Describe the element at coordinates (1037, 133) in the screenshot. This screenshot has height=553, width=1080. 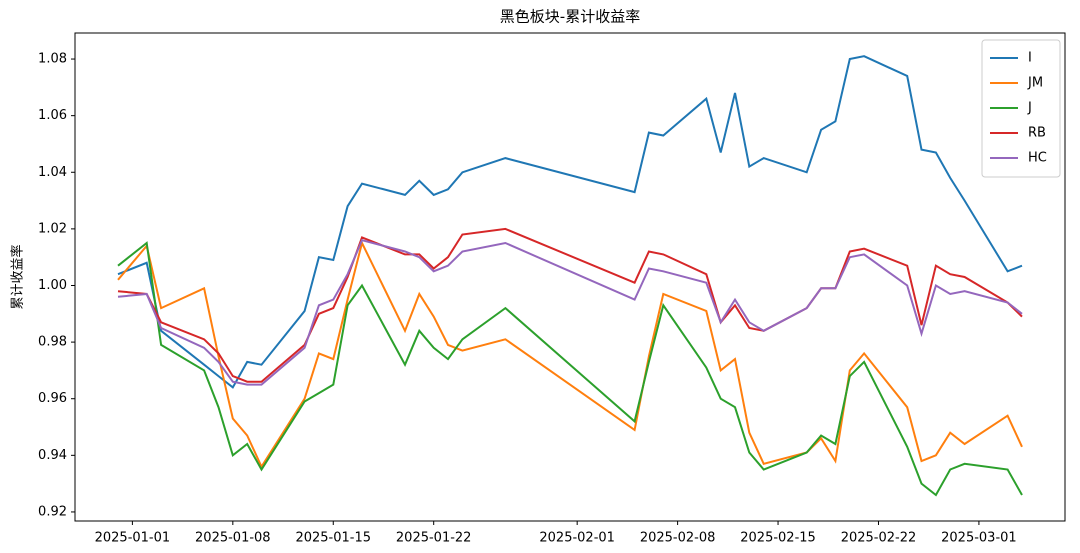
I see `legend-label: RB` at that location.